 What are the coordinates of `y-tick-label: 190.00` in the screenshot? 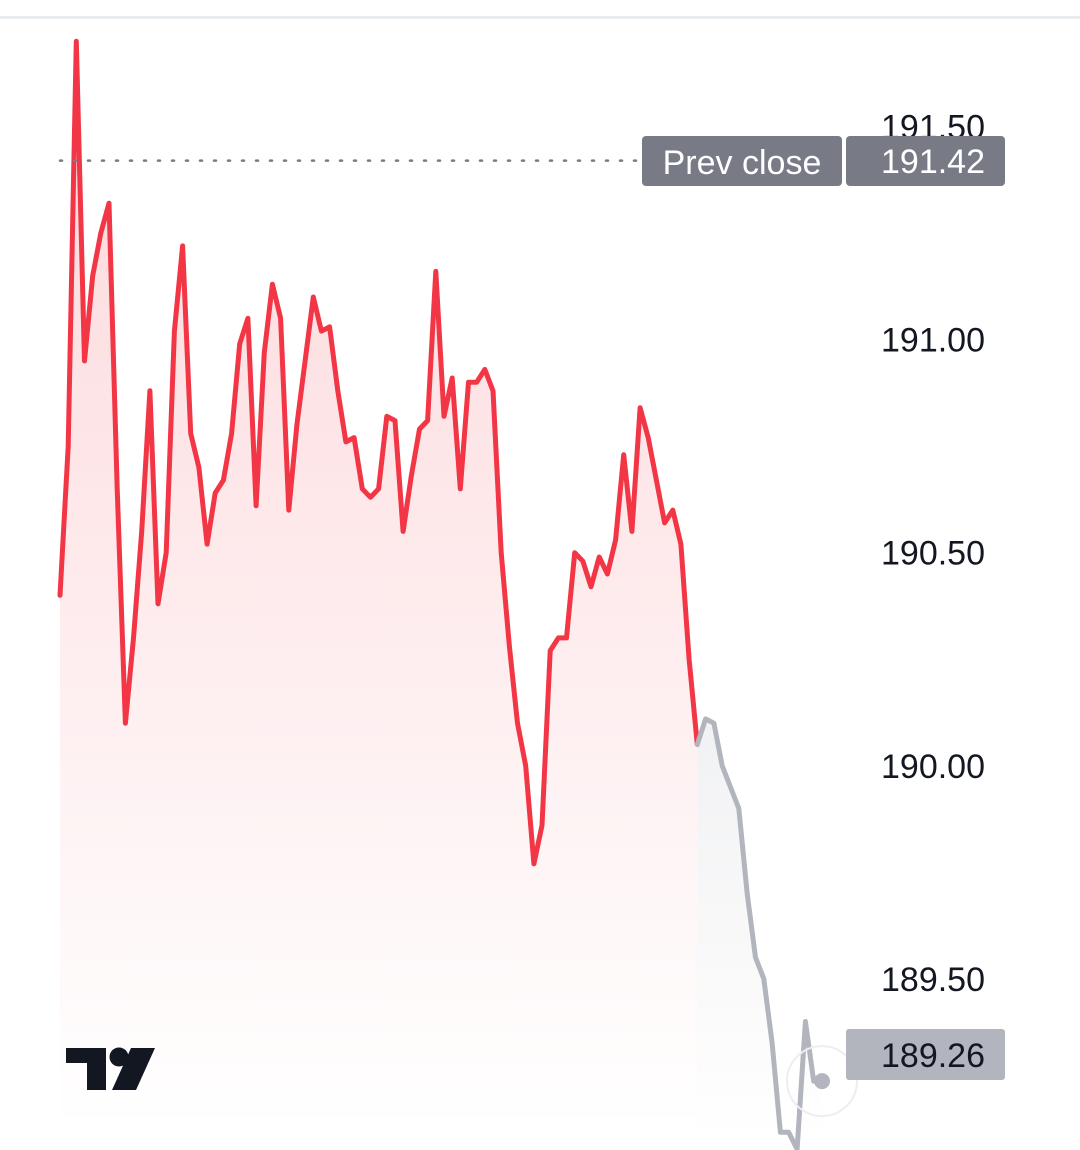 It's located at (933, 767).